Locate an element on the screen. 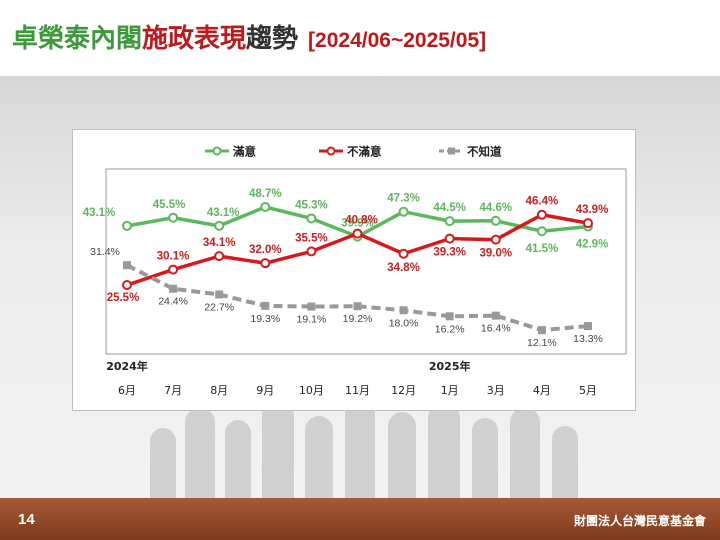 Image resolution: width=720 pixels, height=540 pixels. data-label-2-1: 24.4% is located at coordinates (173, 302).